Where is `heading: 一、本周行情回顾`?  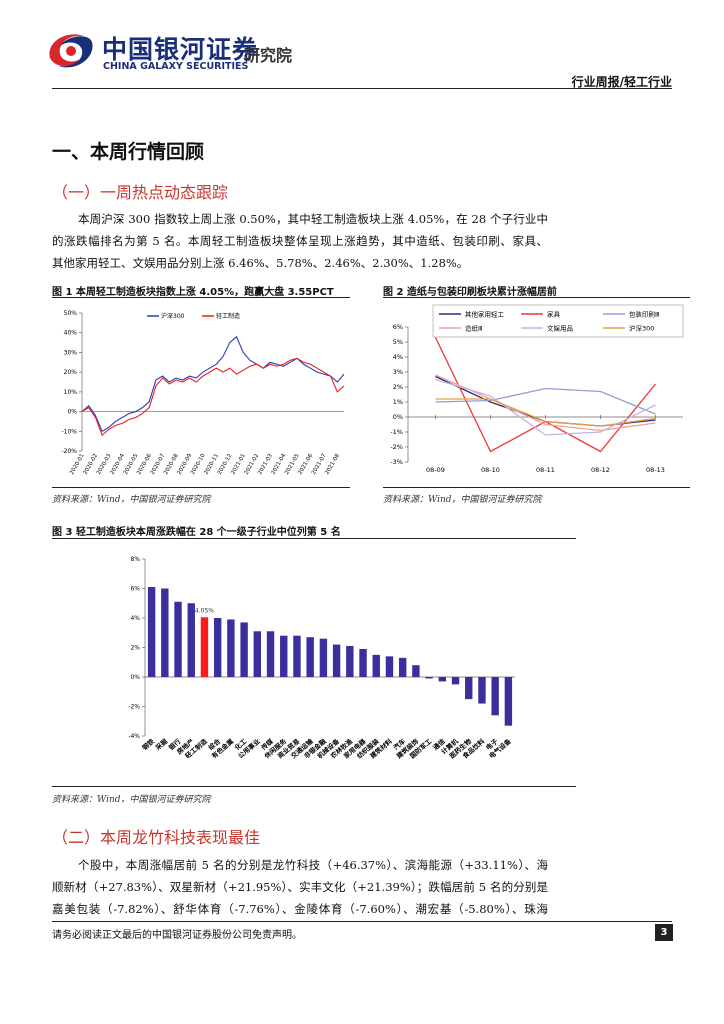
heading: 一、本周行情回顾 is located at coordinates (128, 152).